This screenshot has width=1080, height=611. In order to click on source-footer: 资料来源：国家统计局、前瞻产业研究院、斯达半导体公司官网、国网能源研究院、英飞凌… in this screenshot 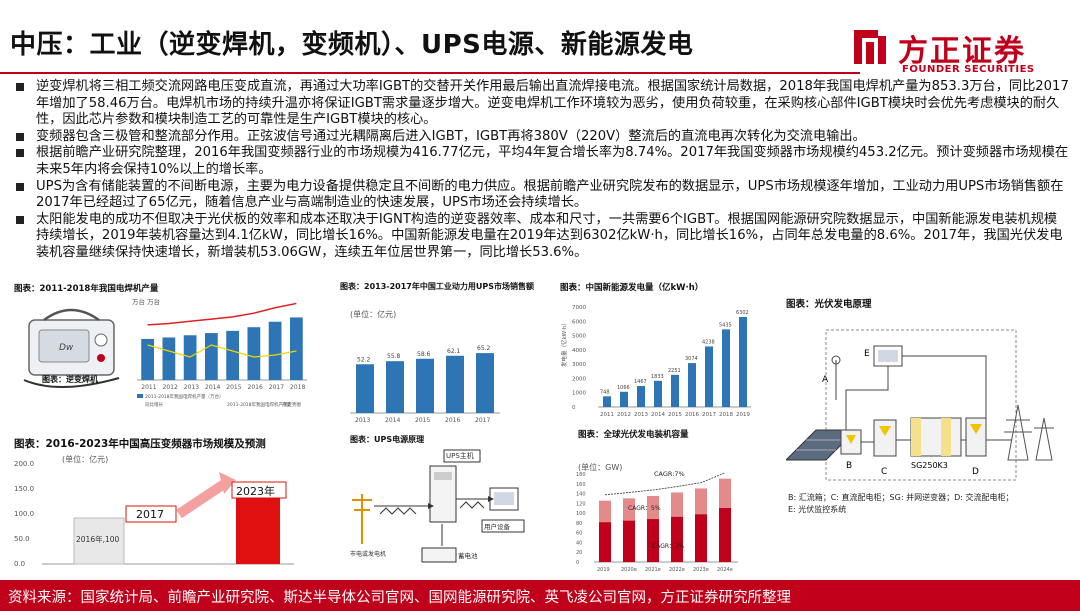, I will do `click(540, 595)`.